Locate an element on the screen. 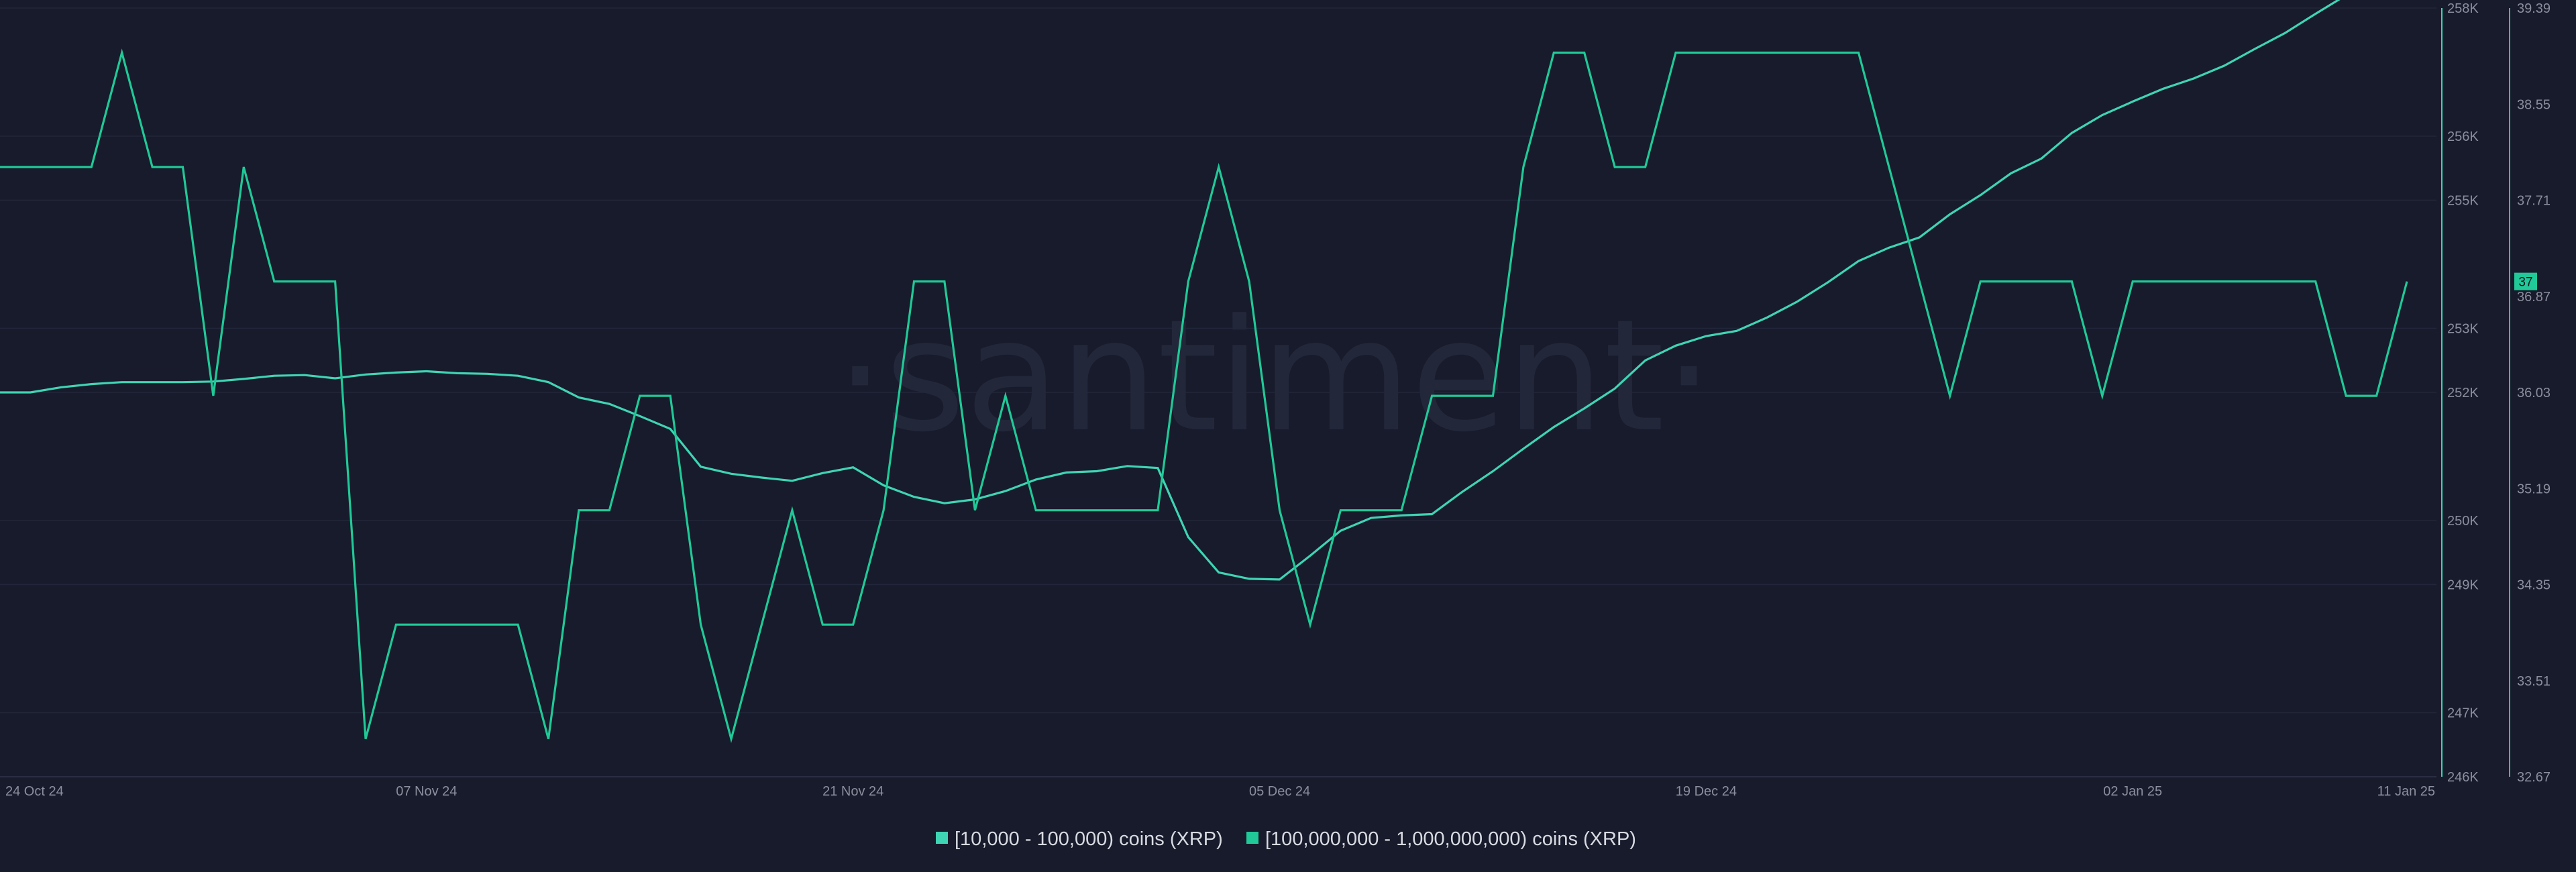  right-y-tick-label: 36.87 is located at coordinates (2534, 298).